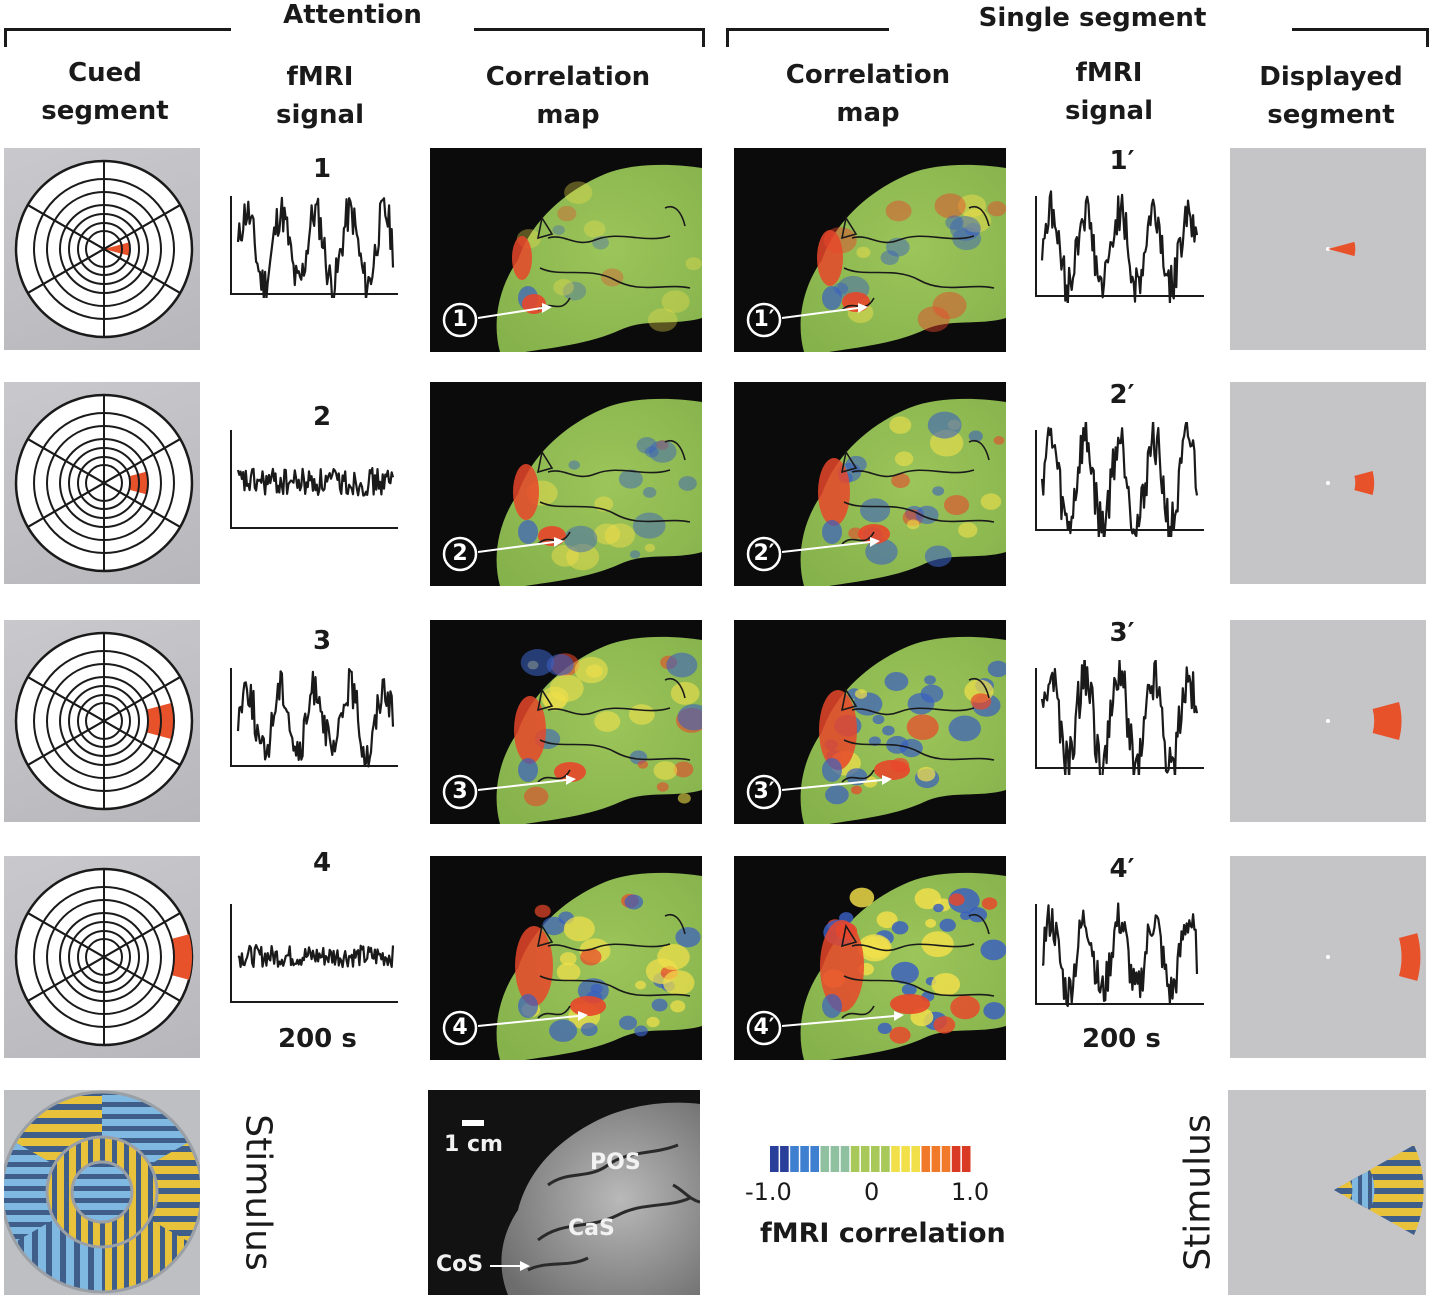 The height and width of the screenshot is (1300, 1432). I want to click on anatomy-scale-label: 1 cm, so click(473, 1144).